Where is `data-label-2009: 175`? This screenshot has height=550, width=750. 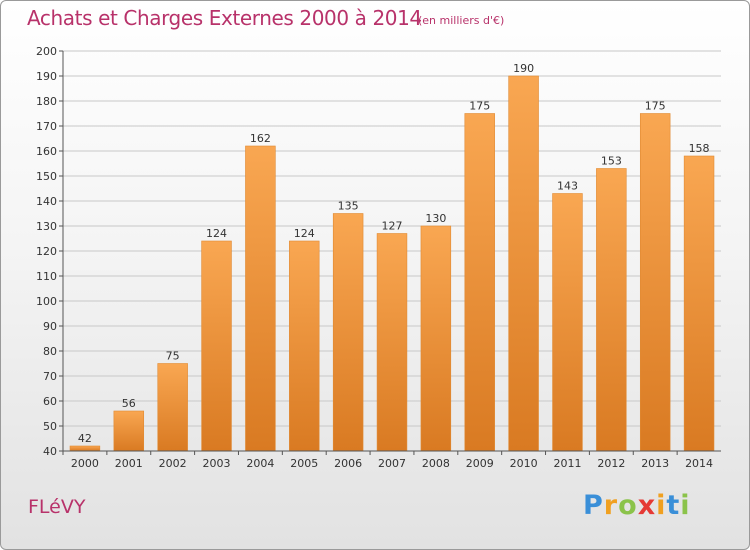 data-label-2009: 175 is located at coordinates (479, 106).